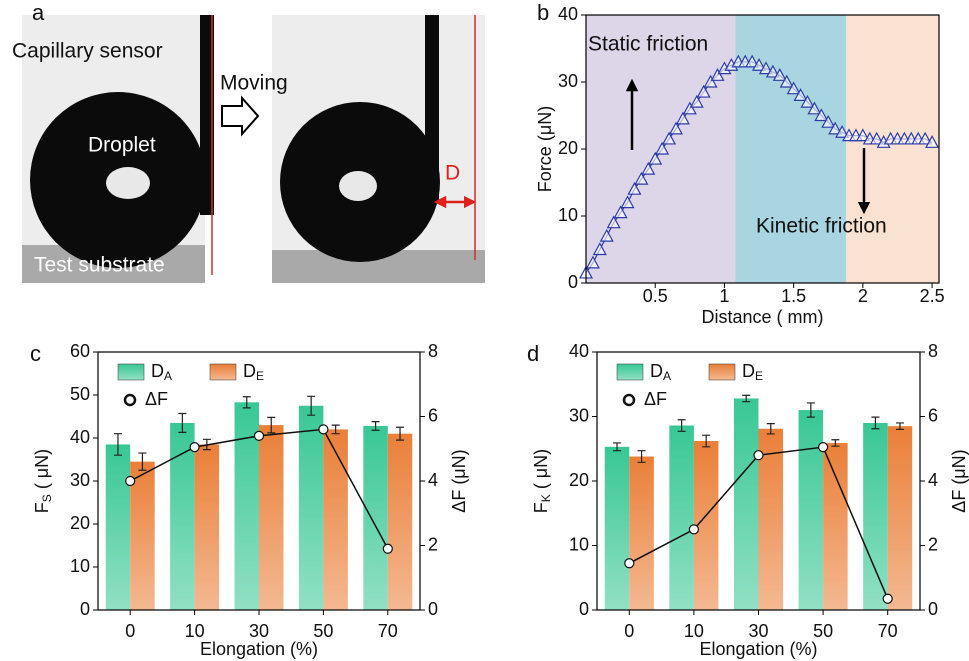 This screenshot has width=969, height=661. I want to click on legend-name: D, so click(249, 371).